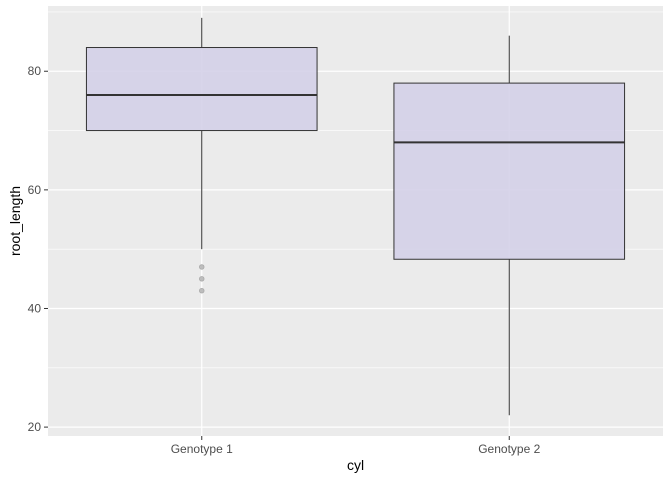 The height and width of the screenshot is (480, 672). I want to click on y-tick-label: 60, so click(35, 190).